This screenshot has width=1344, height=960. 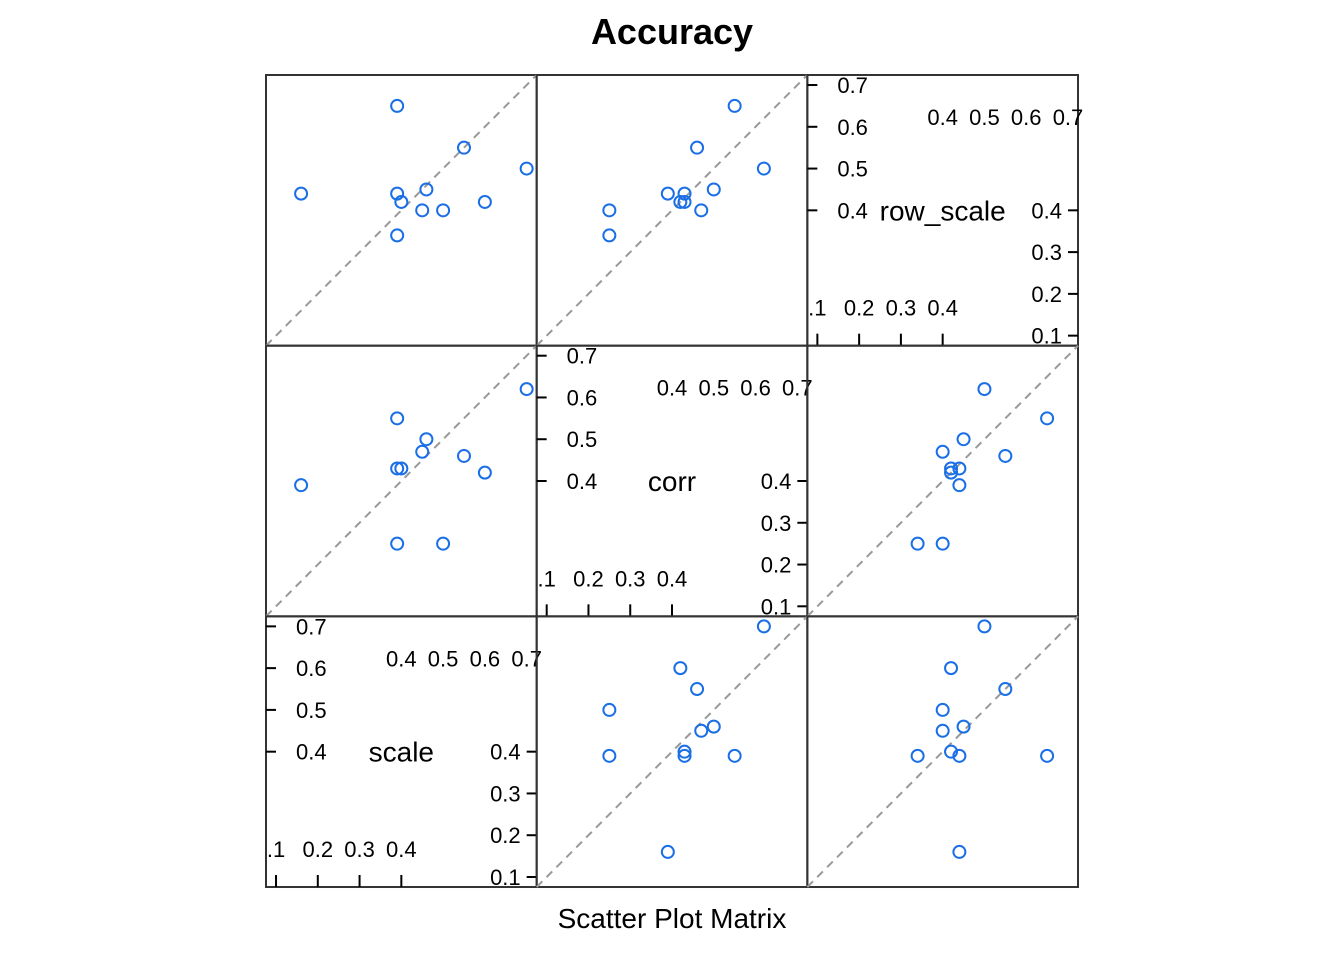 What do you see at coordinates (485, 658) in the screenshot?
I see `diag-top-tick-label-0-2: 0.6` at bounding box center [485, 658].